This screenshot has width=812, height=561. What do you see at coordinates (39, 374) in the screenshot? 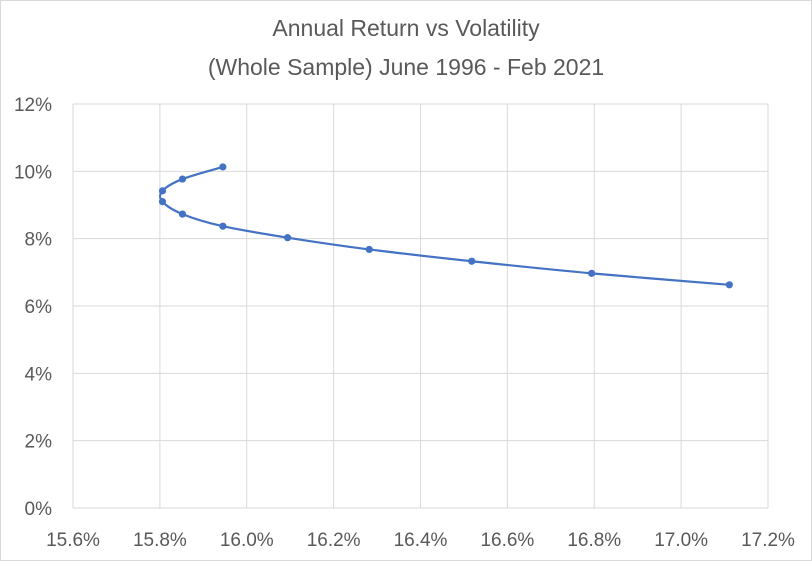
I see `y-tick-label: 4%` at bounding box center [39, 374].